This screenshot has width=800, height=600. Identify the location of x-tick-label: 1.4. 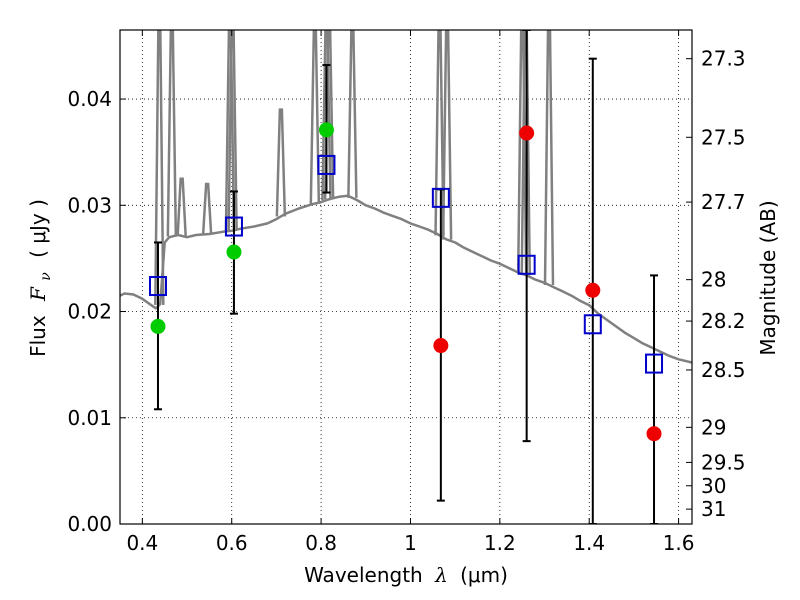
(589, 543).